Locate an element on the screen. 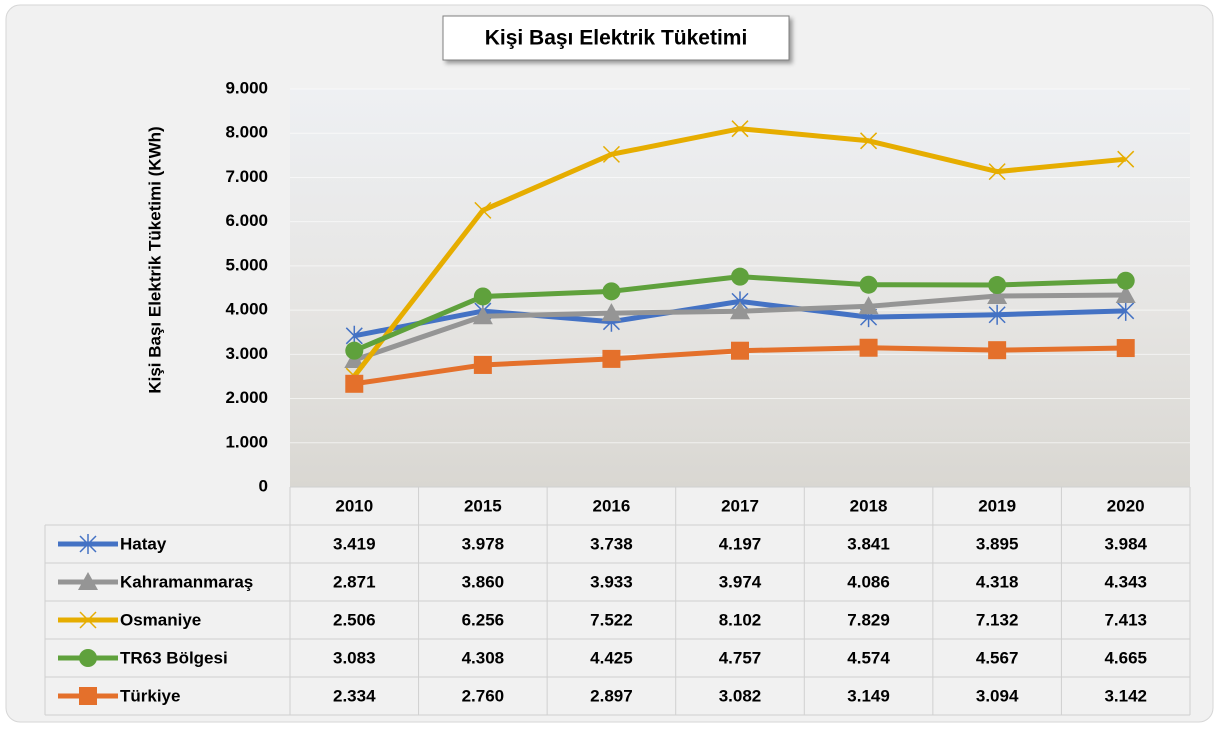 This screenshot has height=732, width=1219. y-tick-label: 5.000 is located at coordinates (246, 264).